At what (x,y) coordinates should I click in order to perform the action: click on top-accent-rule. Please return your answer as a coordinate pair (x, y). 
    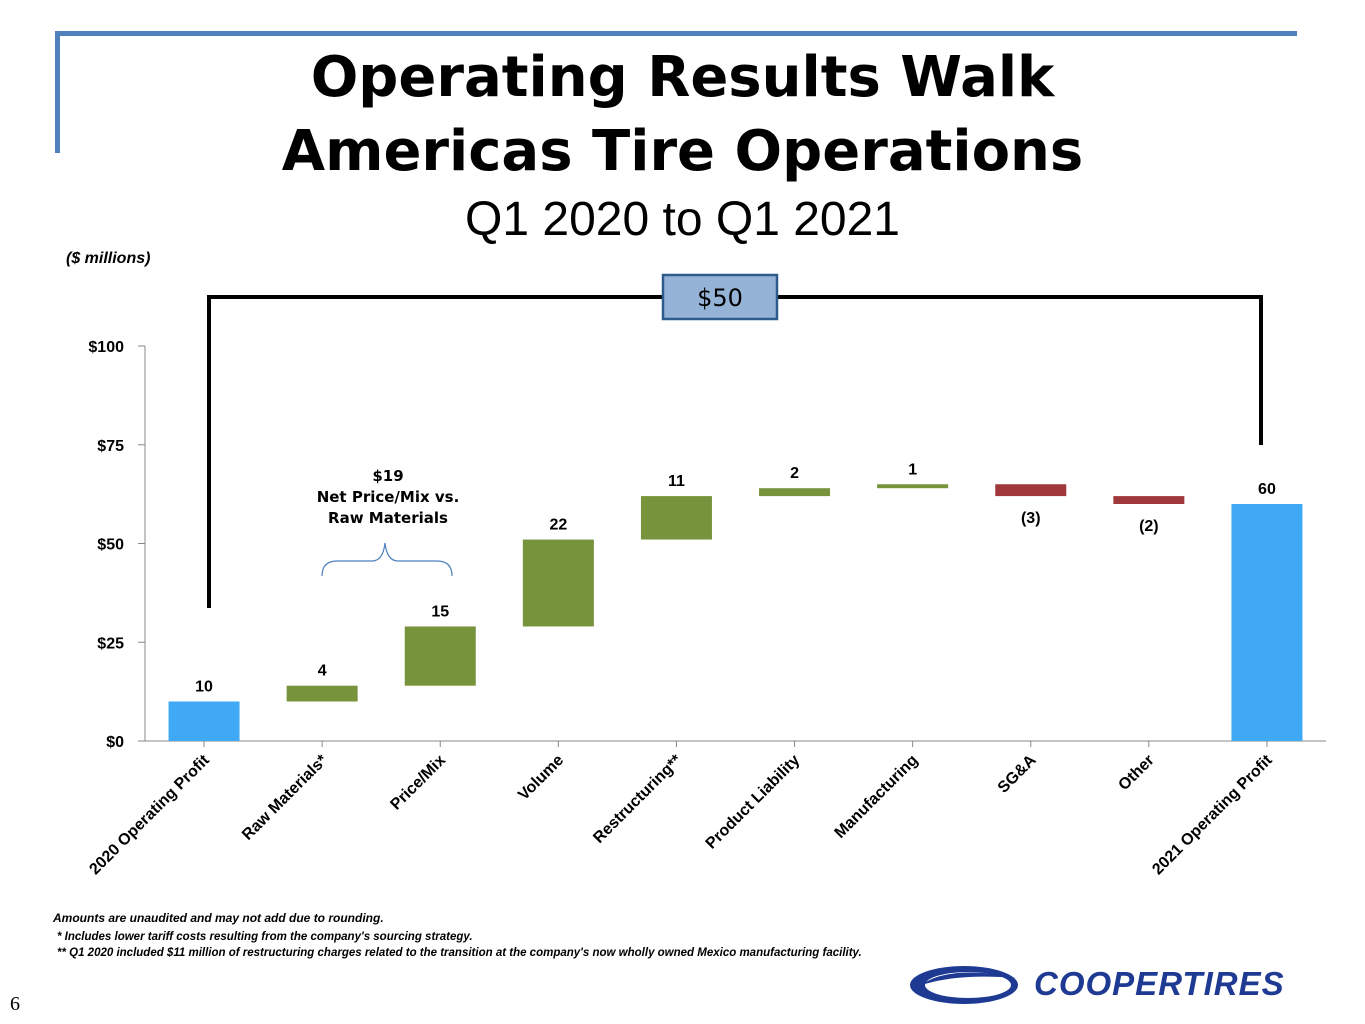
    Looking at the image, I should click on (676, 33).